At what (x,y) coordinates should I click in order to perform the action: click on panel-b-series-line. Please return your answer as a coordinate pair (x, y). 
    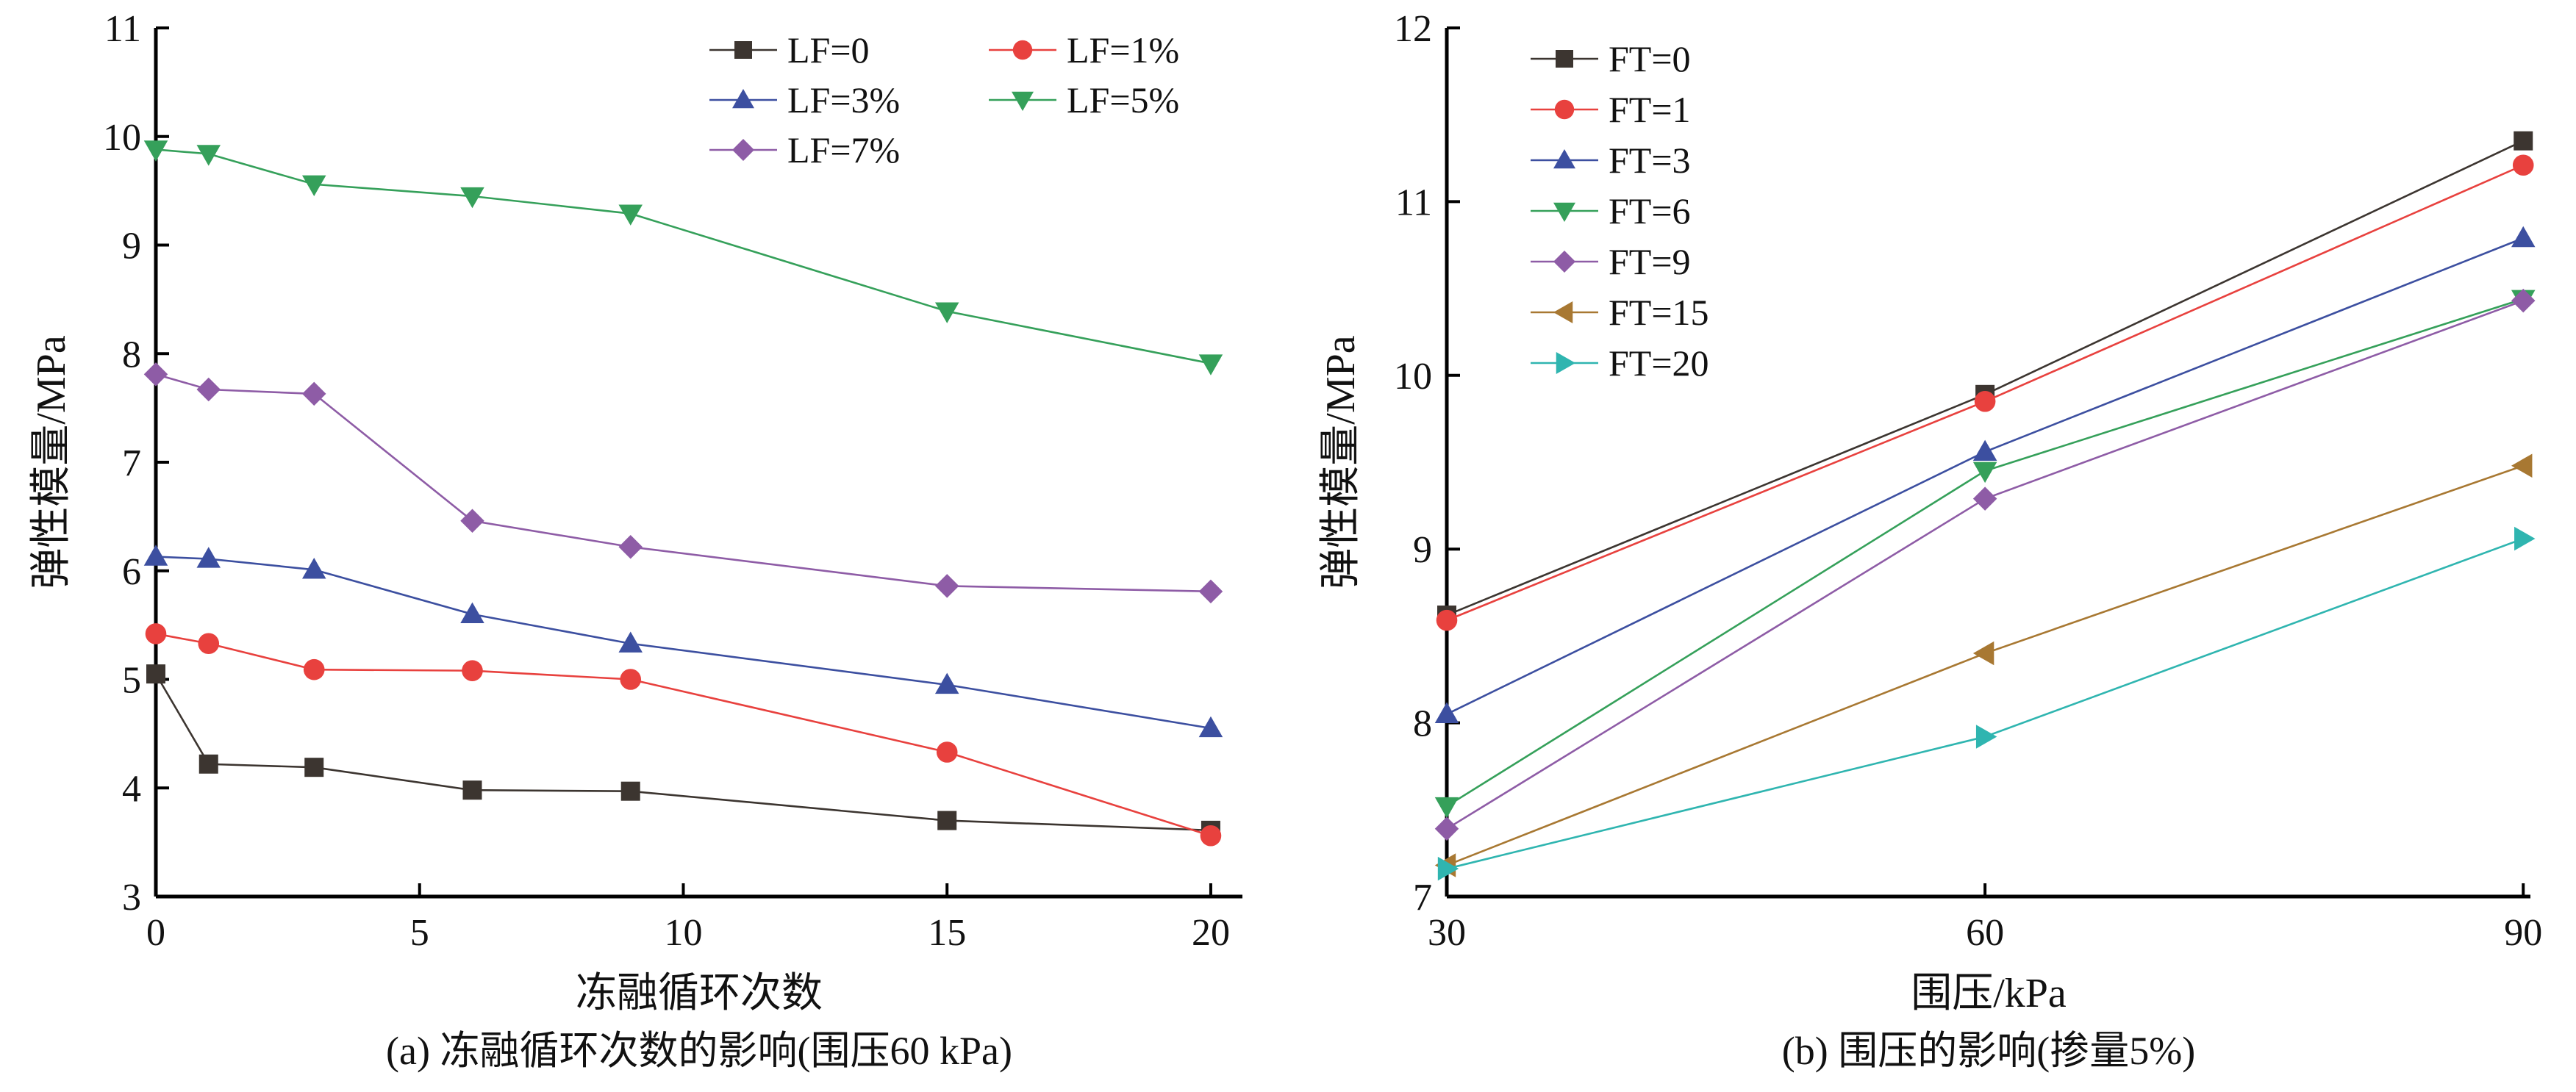
    Looking at the image, I should click on (1985, 703).